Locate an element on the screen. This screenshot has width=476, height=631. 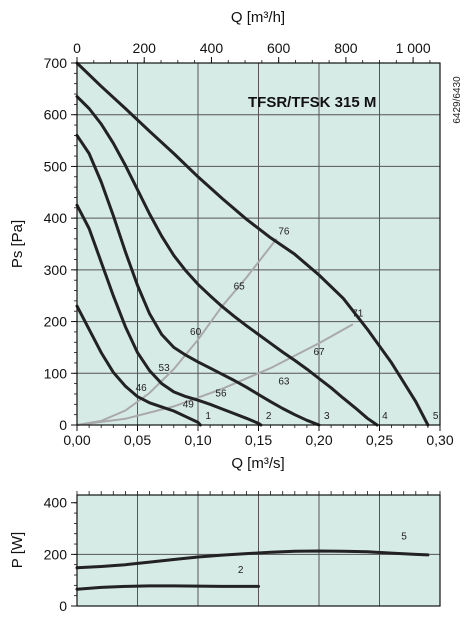
x-tick-label: 0,20 is located at coordinates (318, 440).